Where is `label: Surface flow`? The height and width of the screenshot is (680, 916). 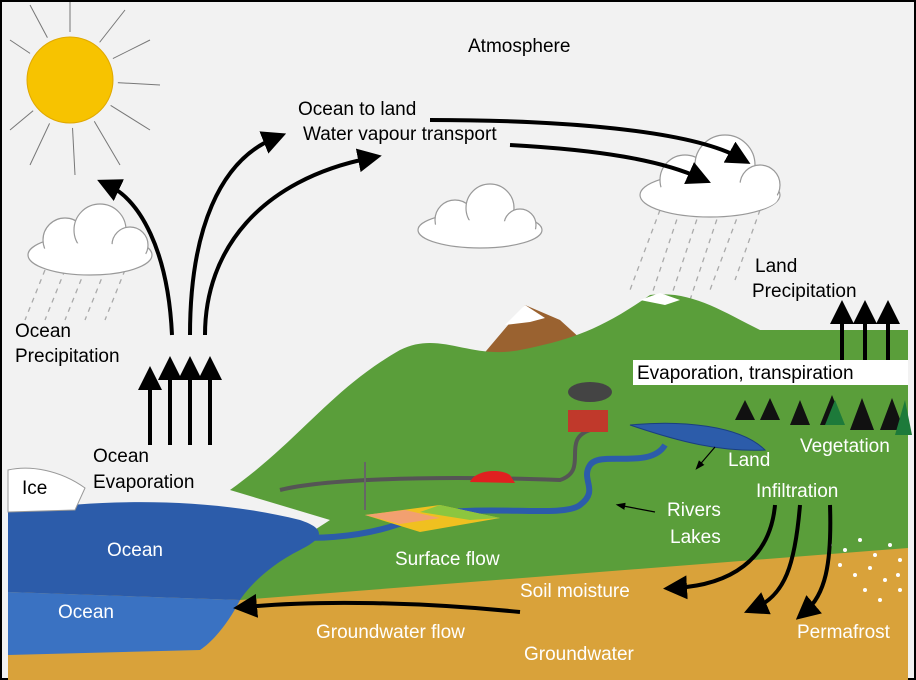
label: Surface flow is located at coordinates (447, 559).